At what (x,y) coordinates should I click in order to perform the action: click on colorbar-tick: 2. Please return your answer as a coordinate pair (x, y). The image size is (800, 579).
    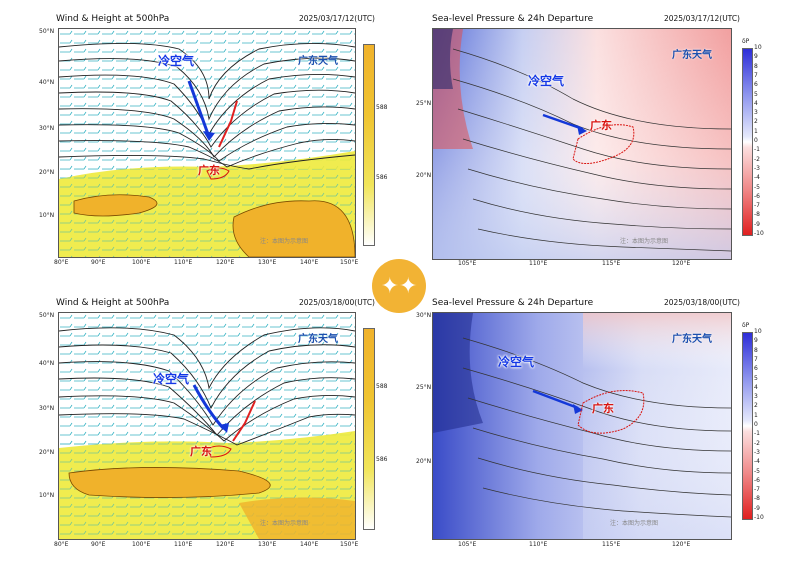
    Looking at the image, I should click on (756, 122).